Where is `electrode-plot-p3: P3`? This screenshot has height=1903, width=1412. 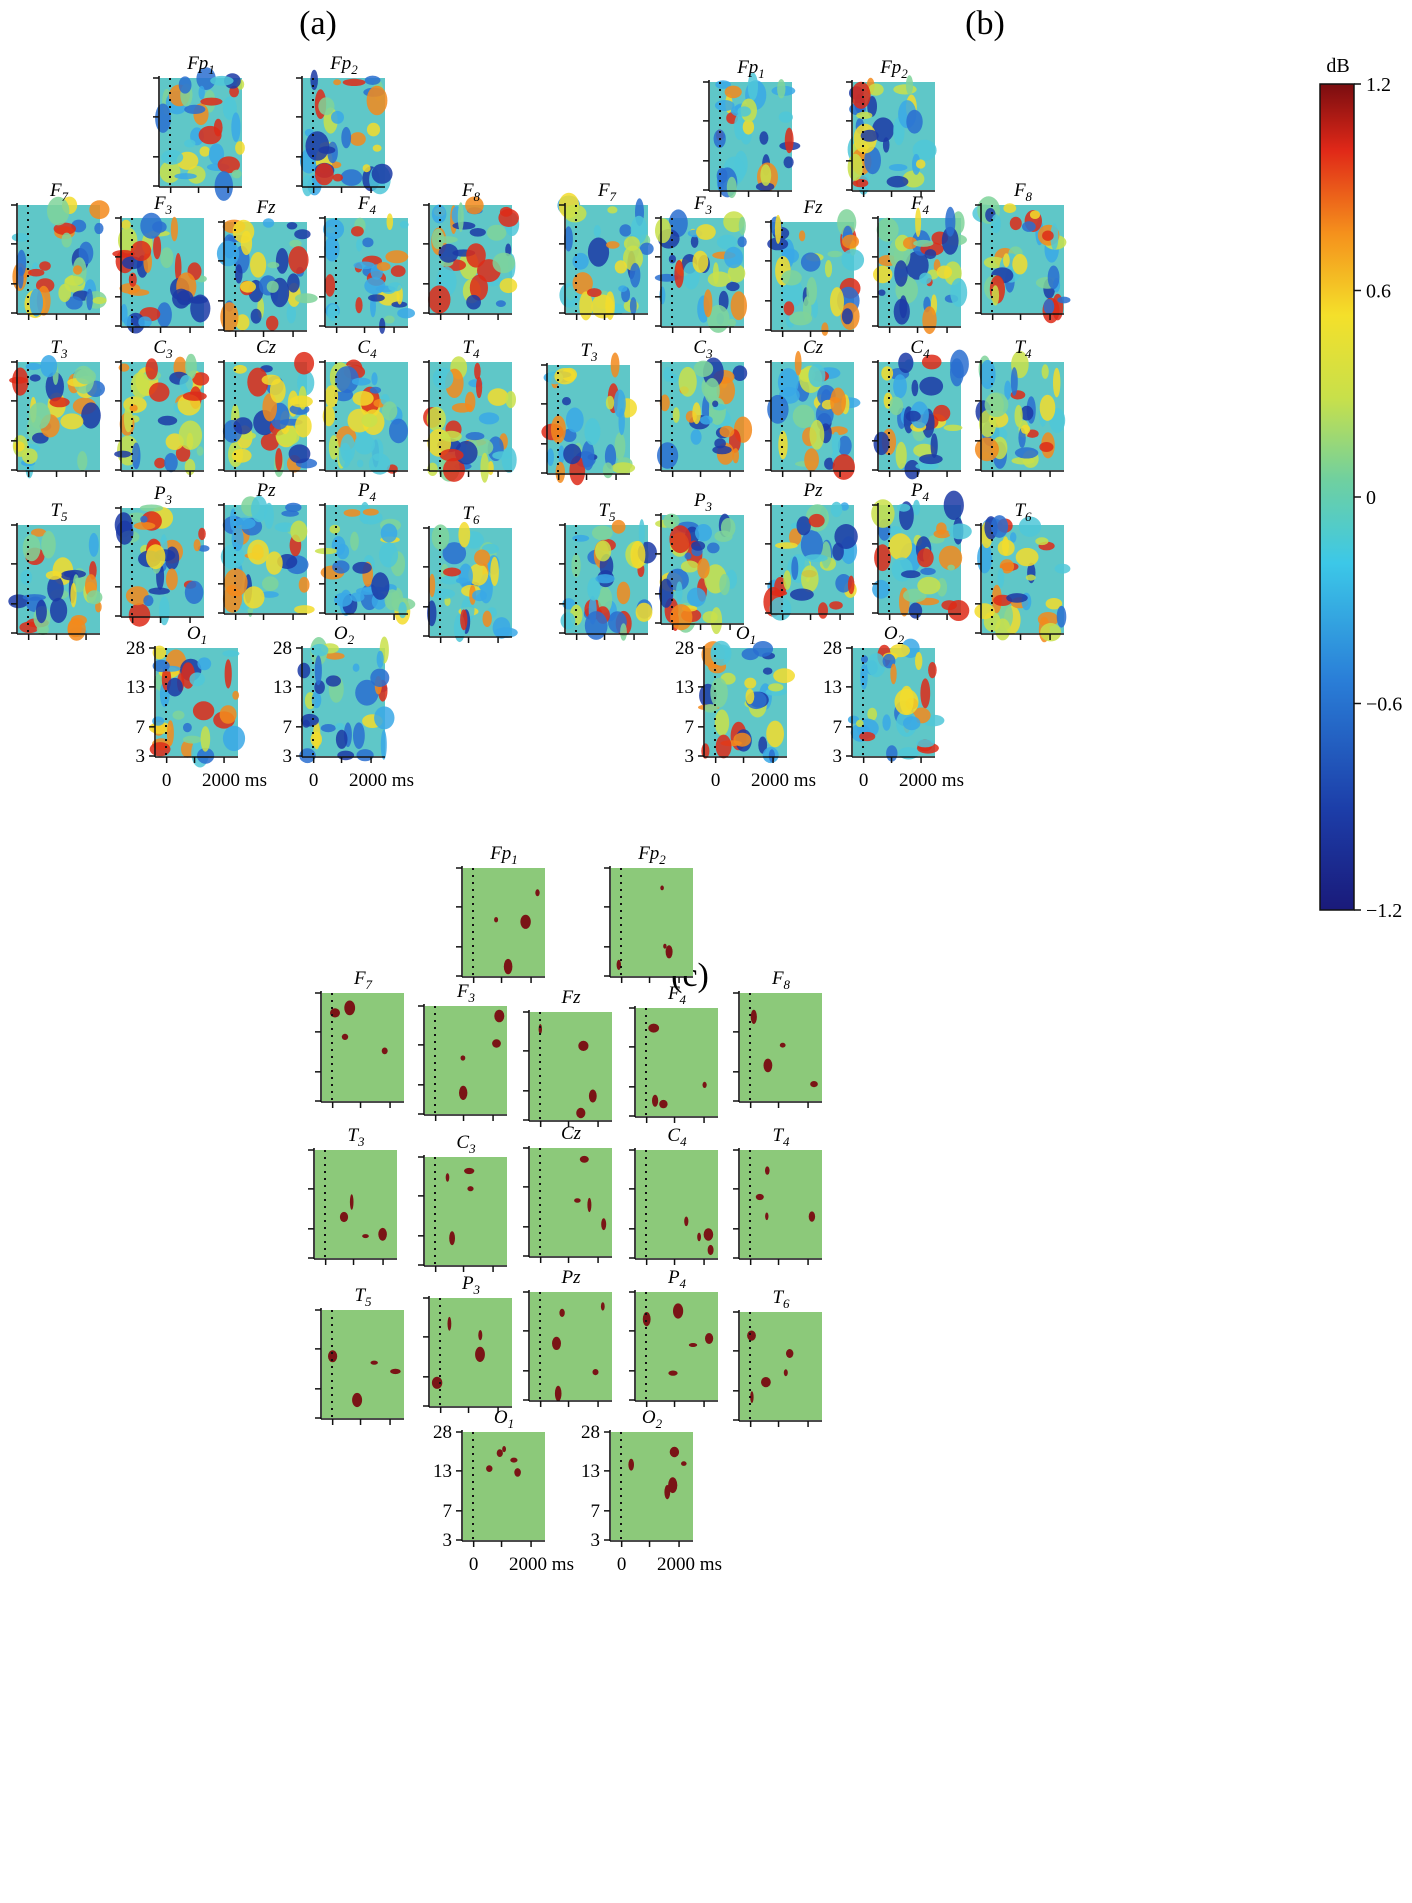
electrode-plot-p3: P3 is located at coordinates (699, 562).